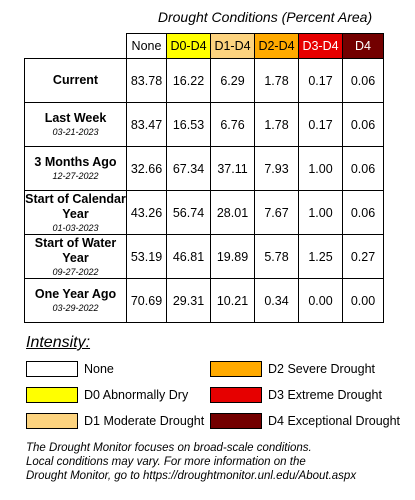  What do you see at coordinates (276, 212) in the screenshot?
I see `value-cell: 7.67` at bounding box center [276, 212].